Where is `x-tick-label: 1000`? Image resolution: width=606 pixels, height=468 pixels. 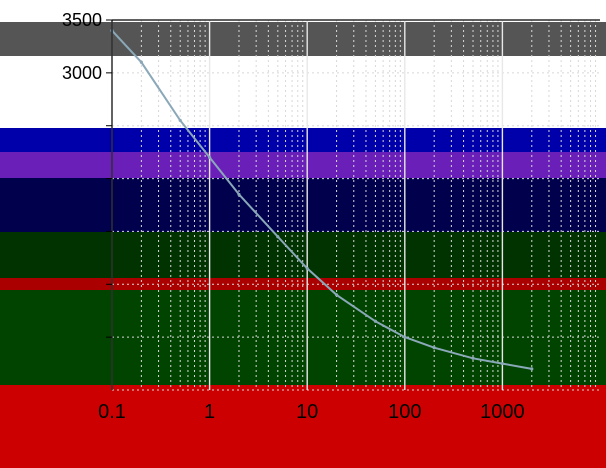 x-tick-label: 1000 is located at coordinates (502, 412).